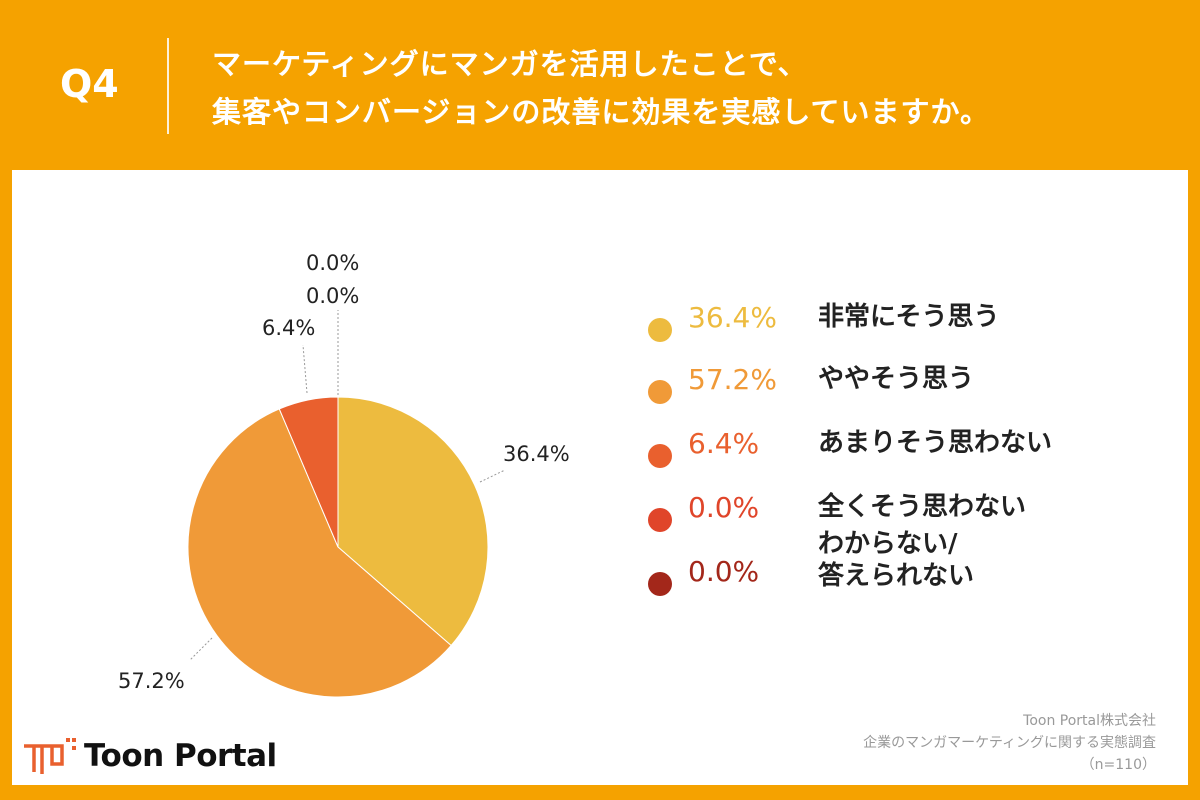 This screenshot has height=800, width=1200. What do you see at coordinates (536, 454) in the screenshot?
I see `data-label-1: 36.4%` at bounding box center [536, 454].